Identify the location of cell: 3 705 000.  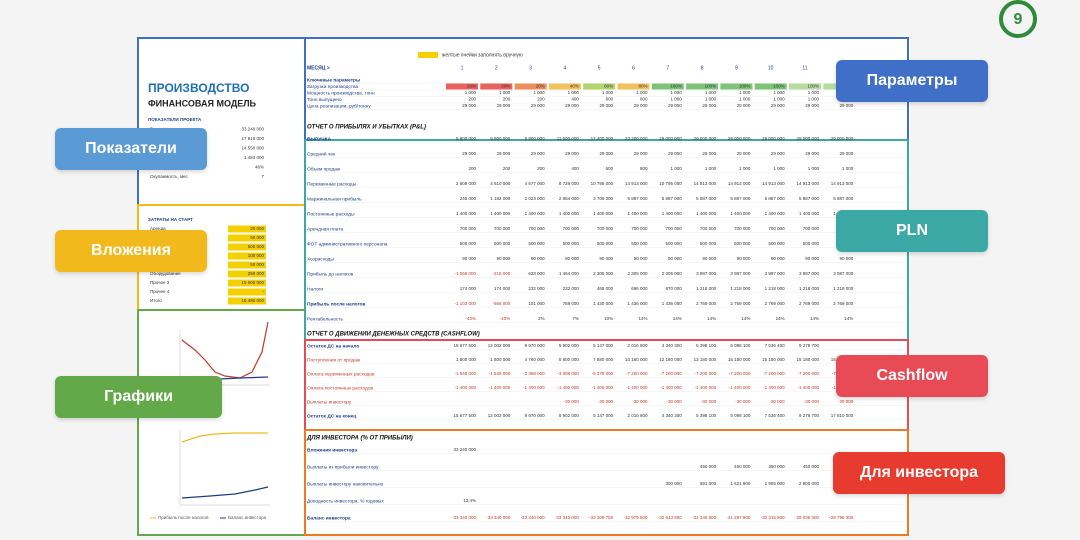
(603, 198).